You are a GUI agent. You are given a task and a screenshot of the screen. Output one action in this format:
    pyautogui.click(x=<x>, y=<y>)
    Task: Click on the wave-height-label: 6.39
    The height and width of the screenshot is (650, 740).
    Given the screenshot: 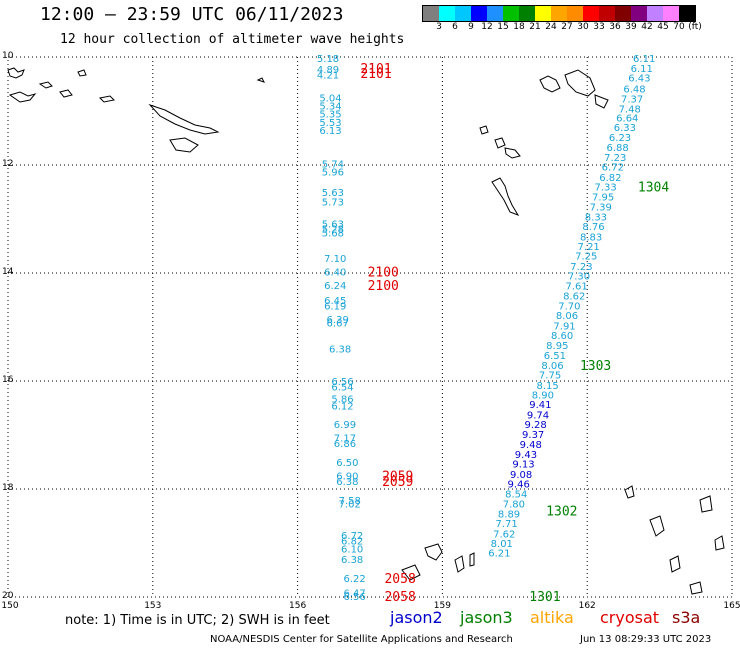 What is the action you would take?
    pyautogui.click(x=338, y=320)
    